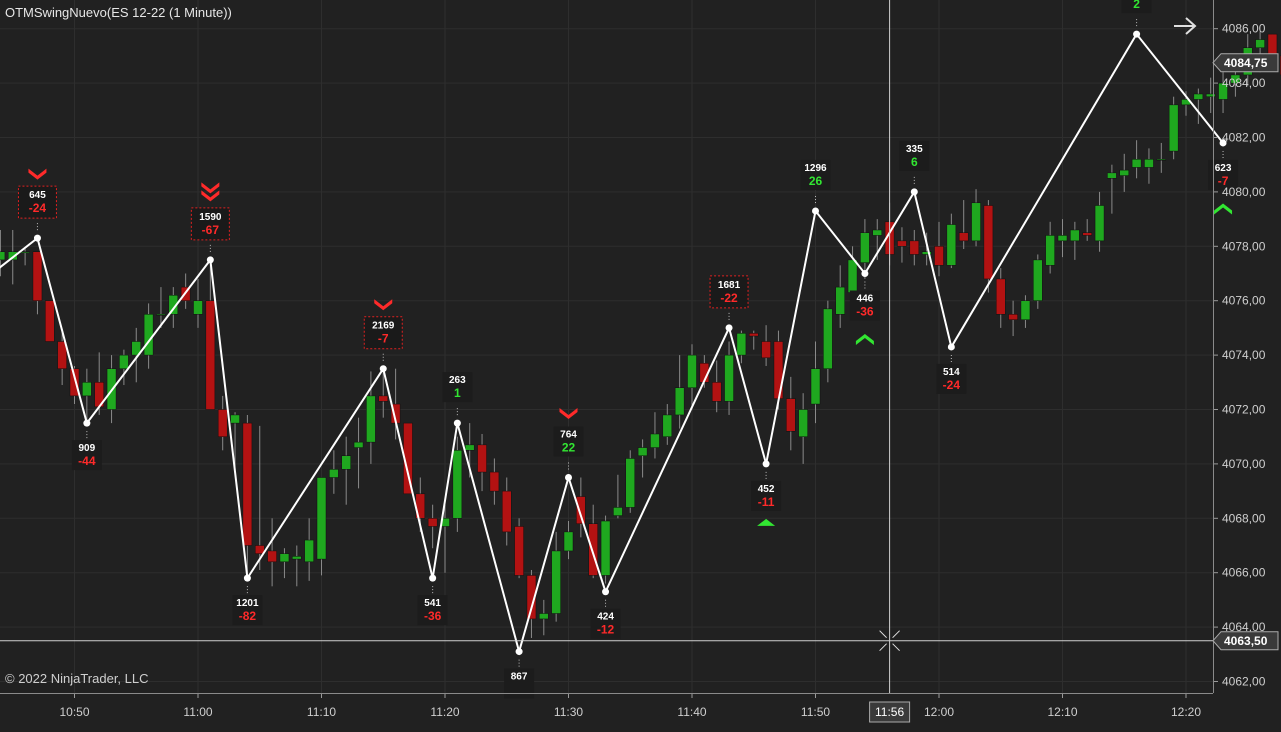 The image size is (1281, 732). What do you see at coordinates (87, 448) in the screenshot?
I see `swing-volume: 909` at bounding box center [87, 448].